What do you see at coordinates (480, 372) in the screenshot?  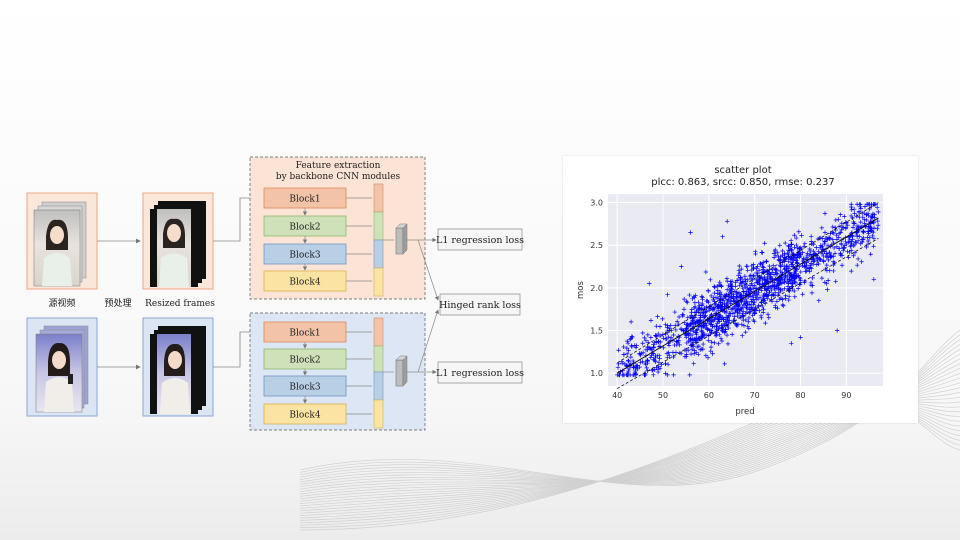 I see `l1-loss-bottom-box: L1 regression loss` at bounding box center [480, 372].